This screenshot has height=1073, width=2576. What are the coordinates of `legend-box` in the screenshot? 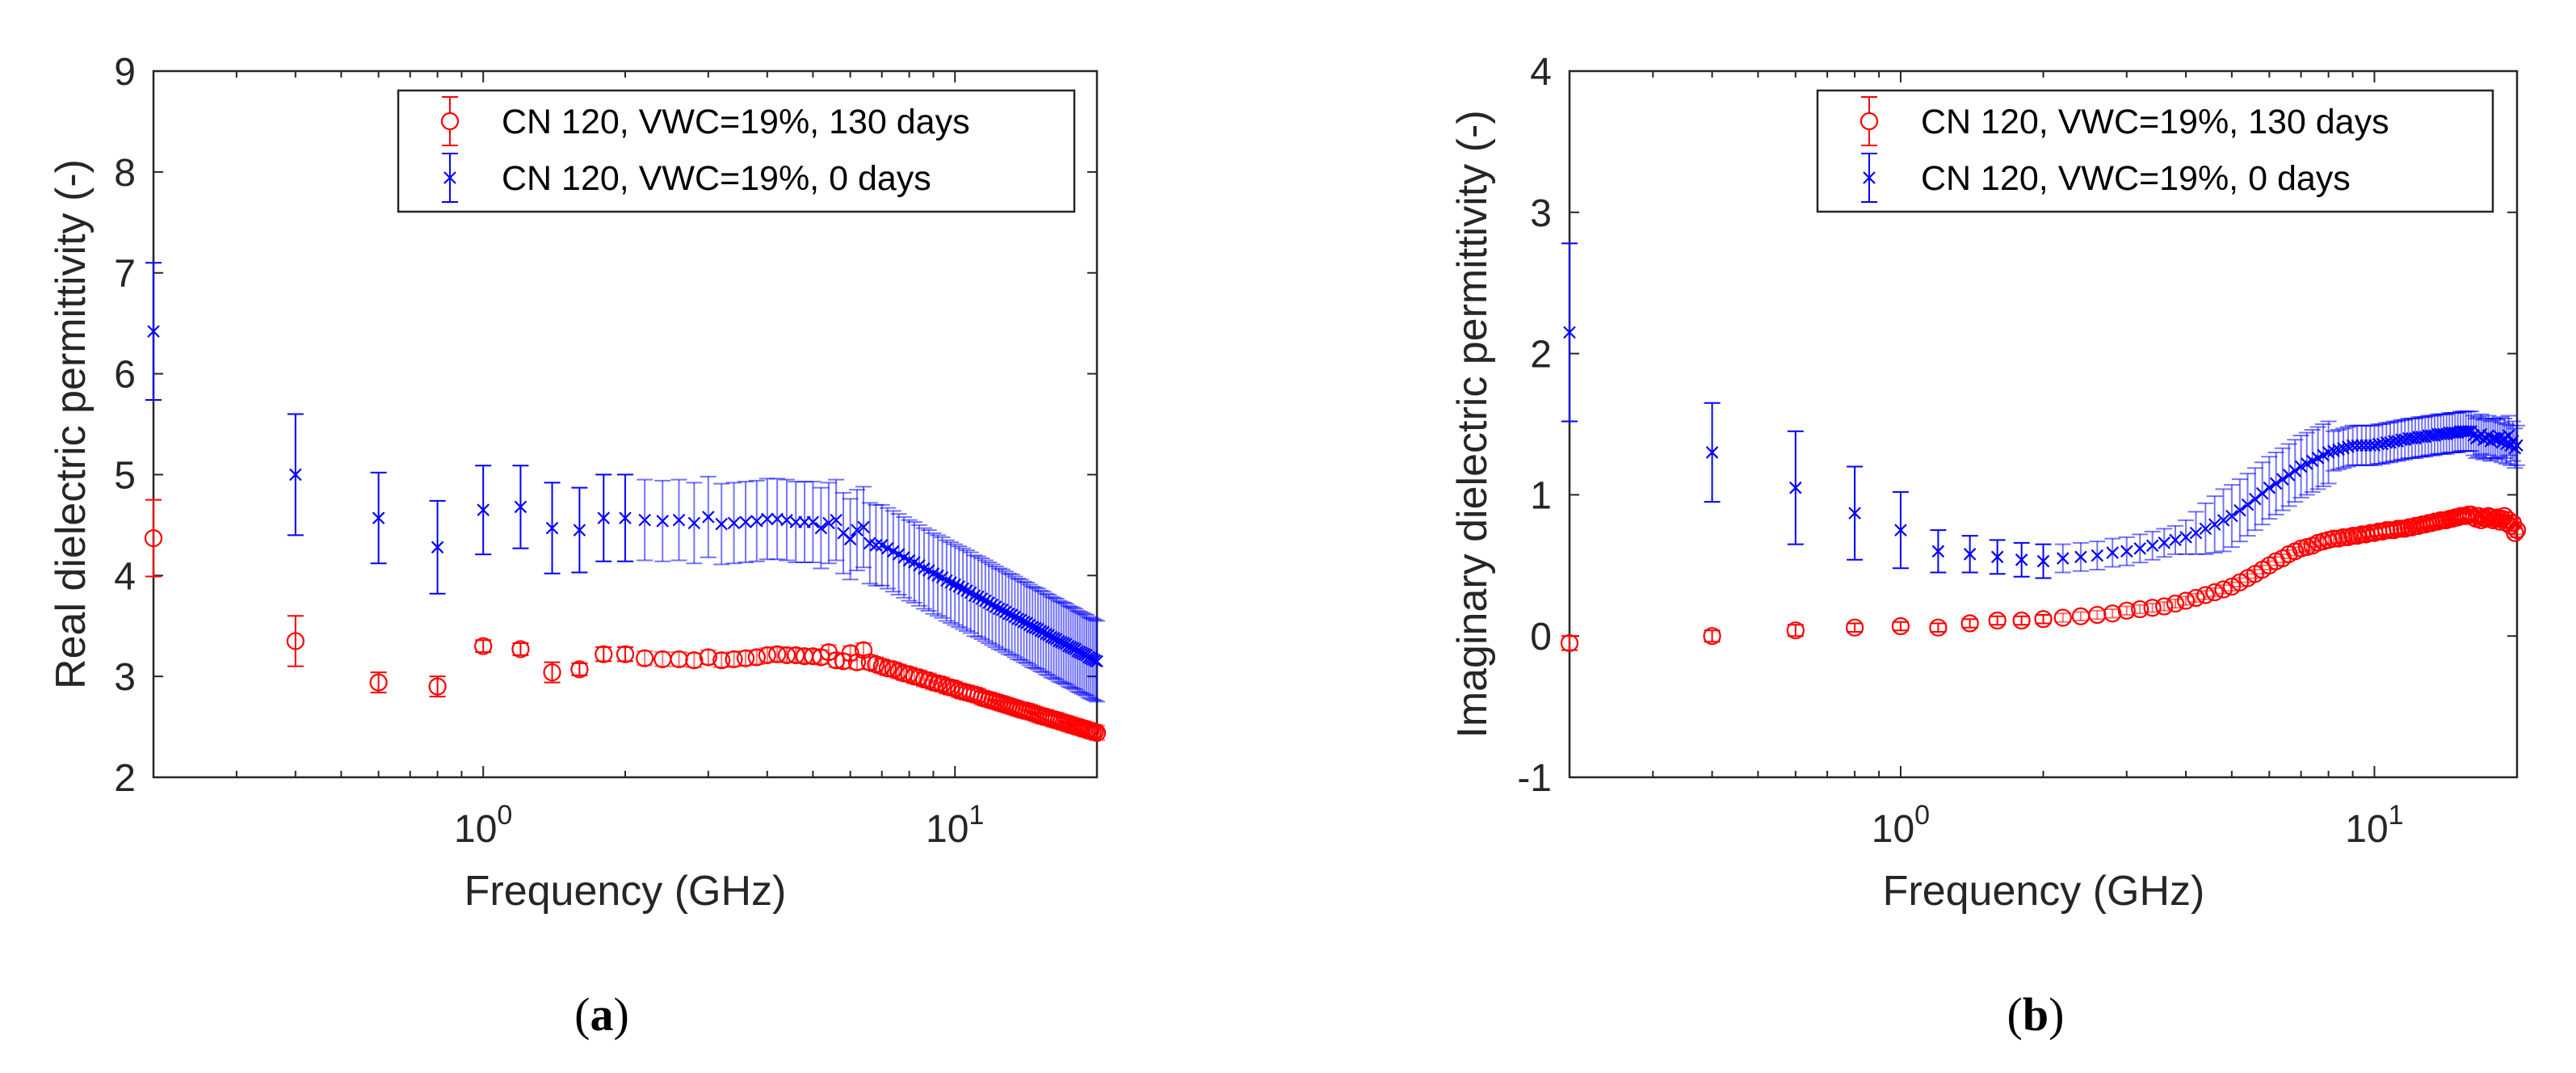 It's located at (737, 151).